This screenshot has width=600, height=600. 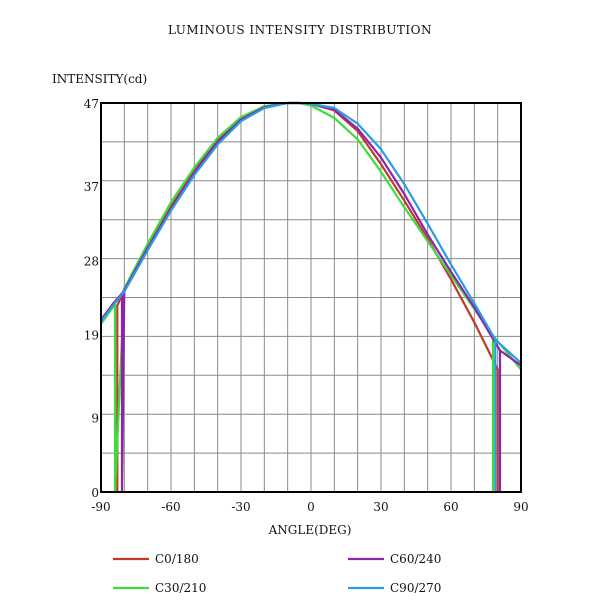 I want to click on legend-label: C90/270, so click(x=415, y=588).